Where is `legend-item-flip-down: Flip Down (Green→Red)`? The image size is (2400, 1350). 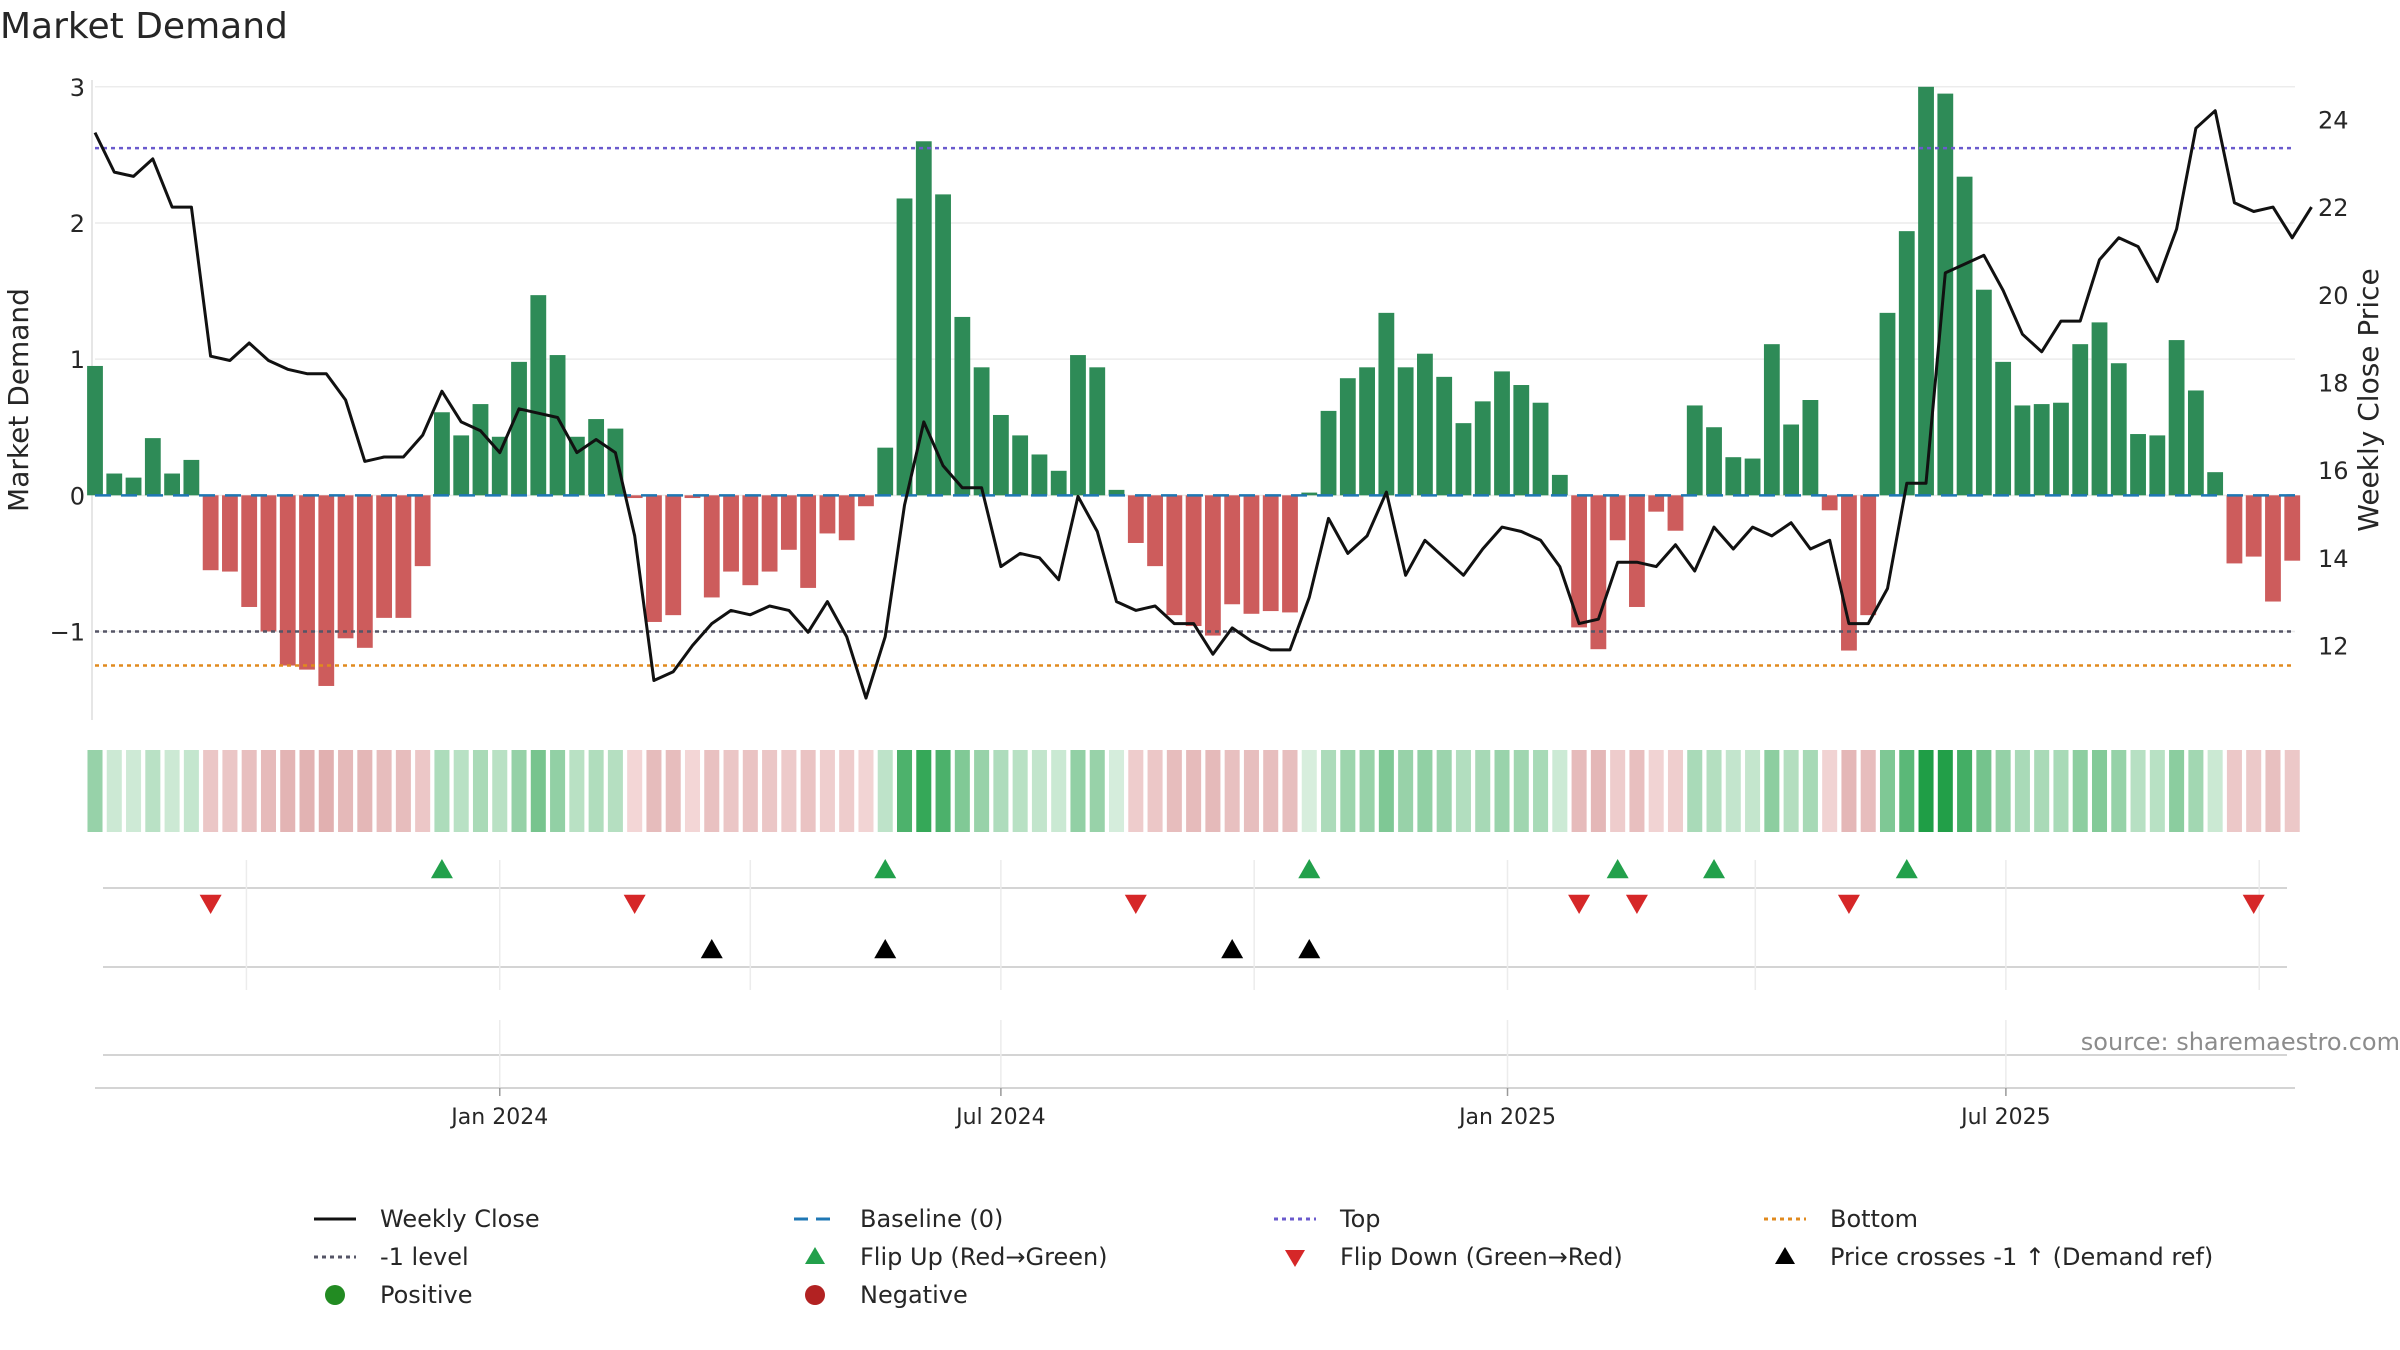 legend-item-flip-down: Flip Down (Green→Red) is located at coordinates (1441, 1257).